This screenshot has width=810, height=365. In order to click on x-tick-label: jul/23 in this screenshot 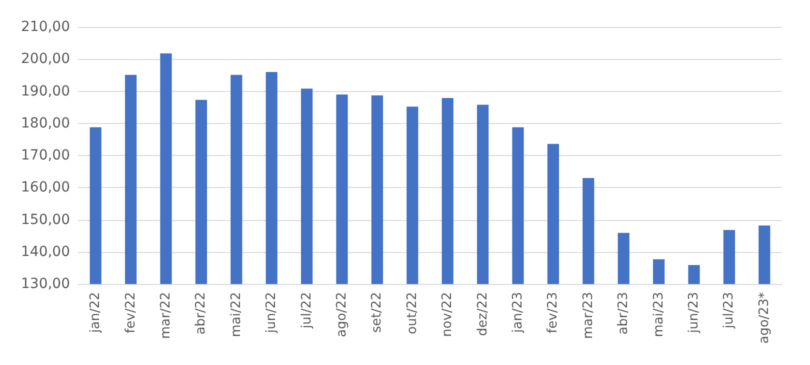, I will do `click(729, 311)`.